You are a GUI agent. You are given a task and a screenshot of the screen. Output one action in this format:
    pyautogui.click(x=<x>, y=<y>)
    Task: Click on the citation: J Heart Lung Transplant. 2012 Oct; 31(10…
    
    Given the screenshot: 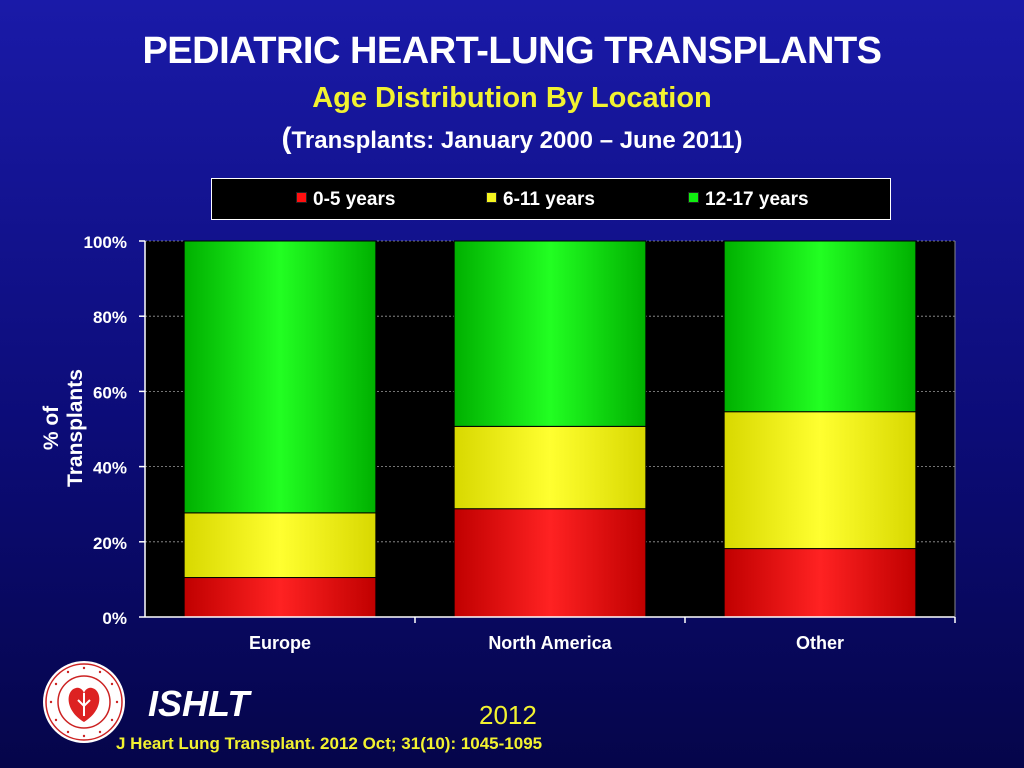 What is the action you would take?
    pyautogui.click(x=329, y=743)
    